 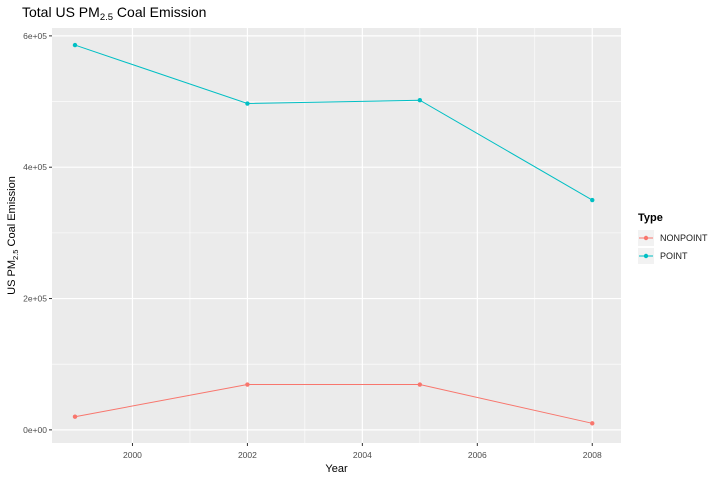 I want to click on y-tick-label: 4e+05, so click(x=35, y=167).